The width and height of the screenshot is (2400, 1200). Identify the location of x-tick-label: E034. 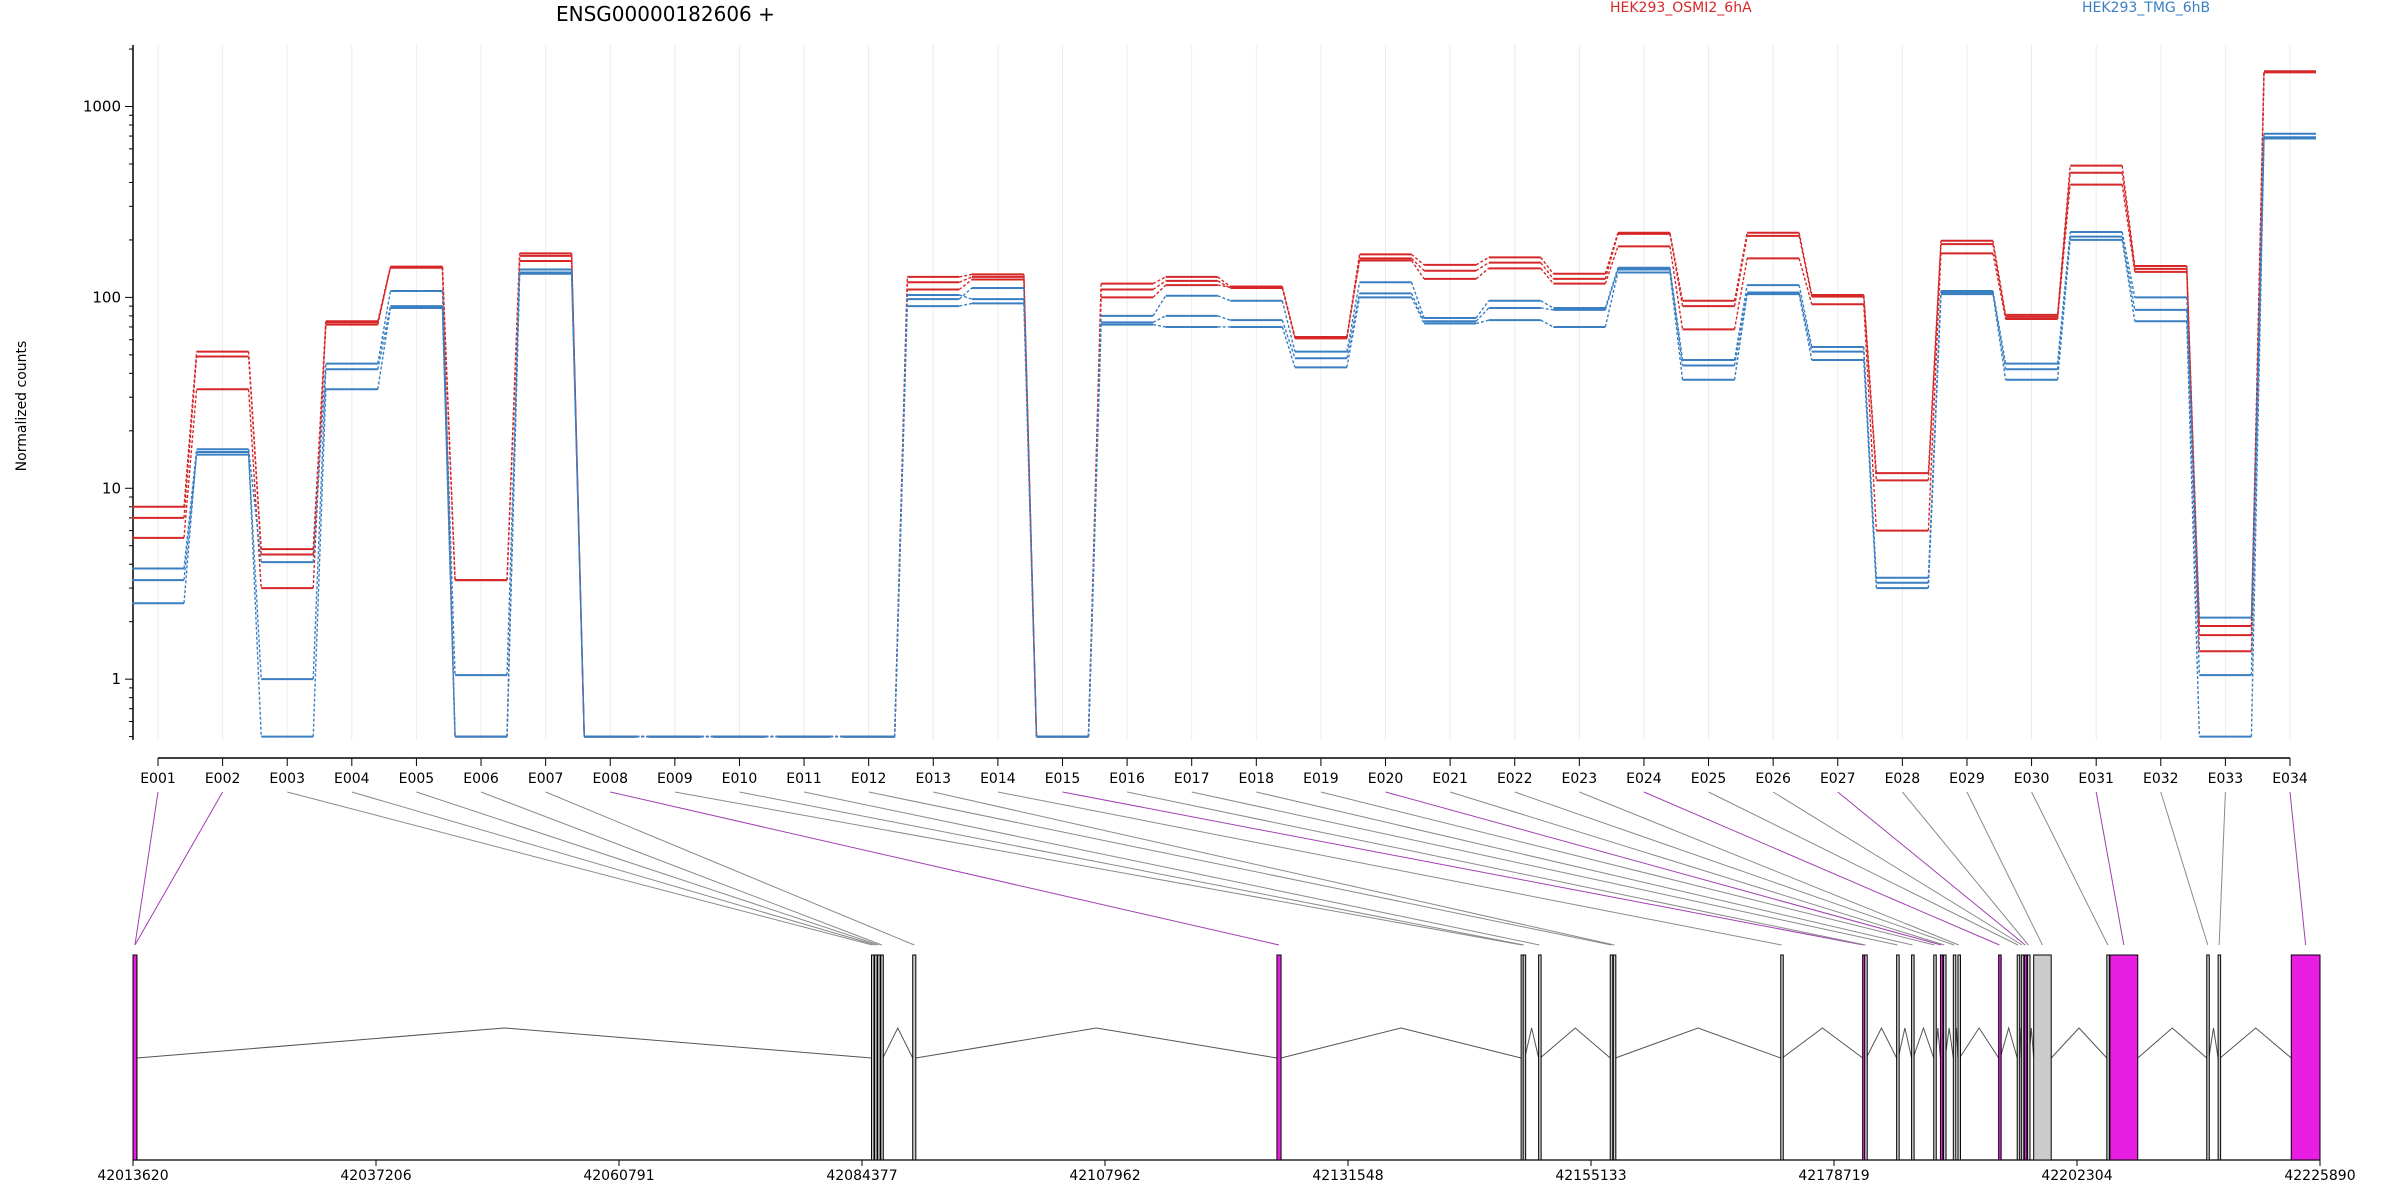
(2290, 779).